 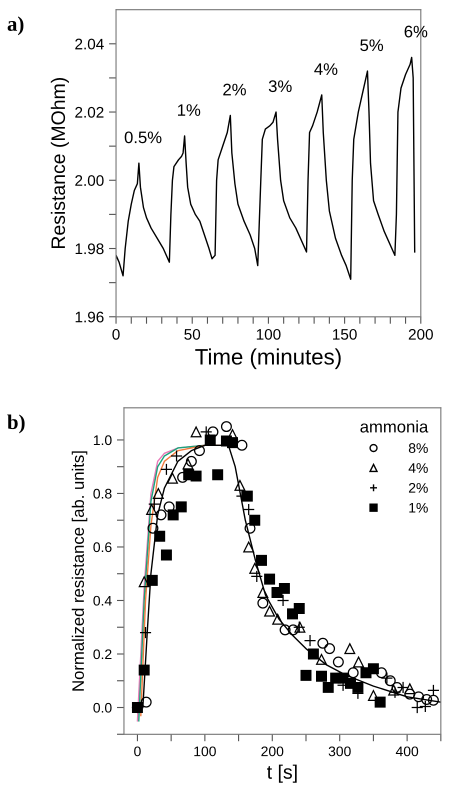 I want to click on y-tick-label: 2.04, so click(x=89, y=44).